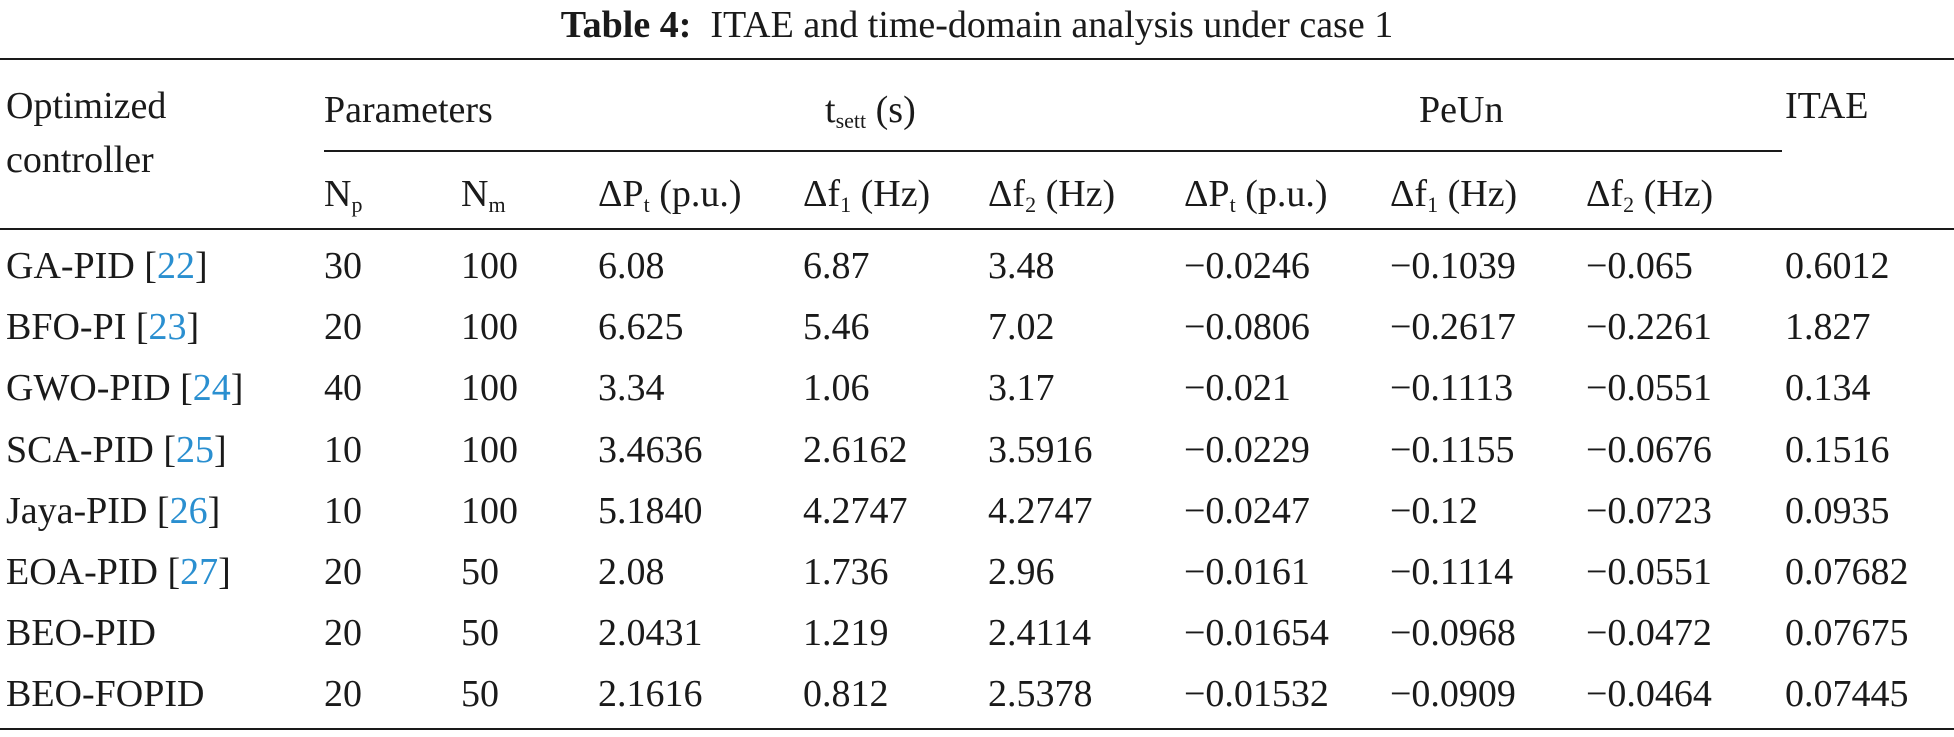 The height and width of the screenshot is (737, 1954). Describe the element at coordinates (641, 327) in the screenshot. I see `table-cell-t-dpt: 6.625` at that location.